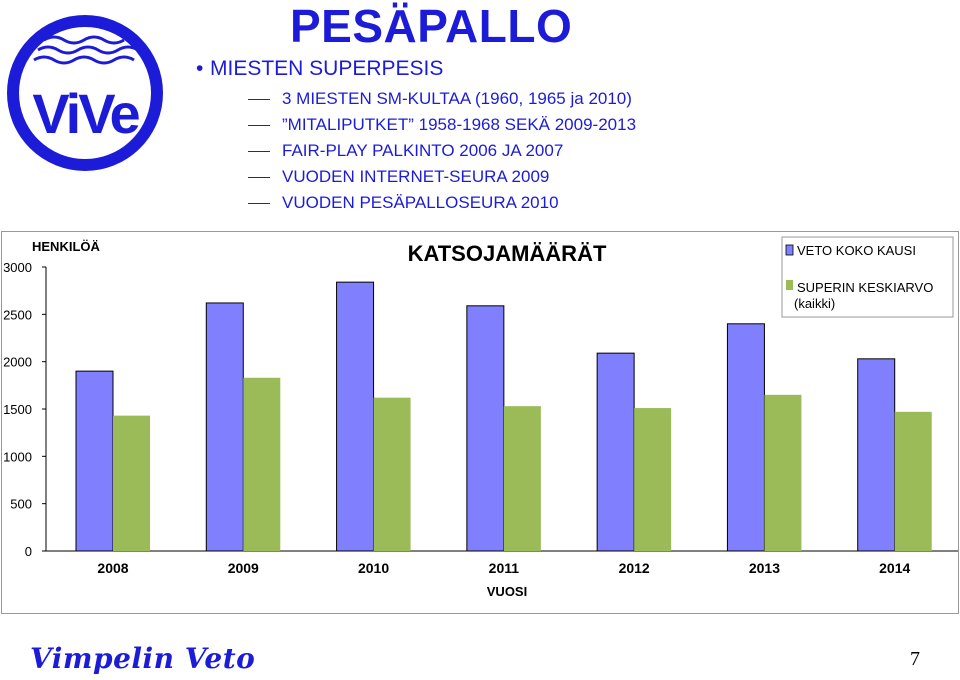 This screenshot has height=680, width=960. I want to click on main-bullet: • MIESTEN SUPERPESIS, so click(319, 69).